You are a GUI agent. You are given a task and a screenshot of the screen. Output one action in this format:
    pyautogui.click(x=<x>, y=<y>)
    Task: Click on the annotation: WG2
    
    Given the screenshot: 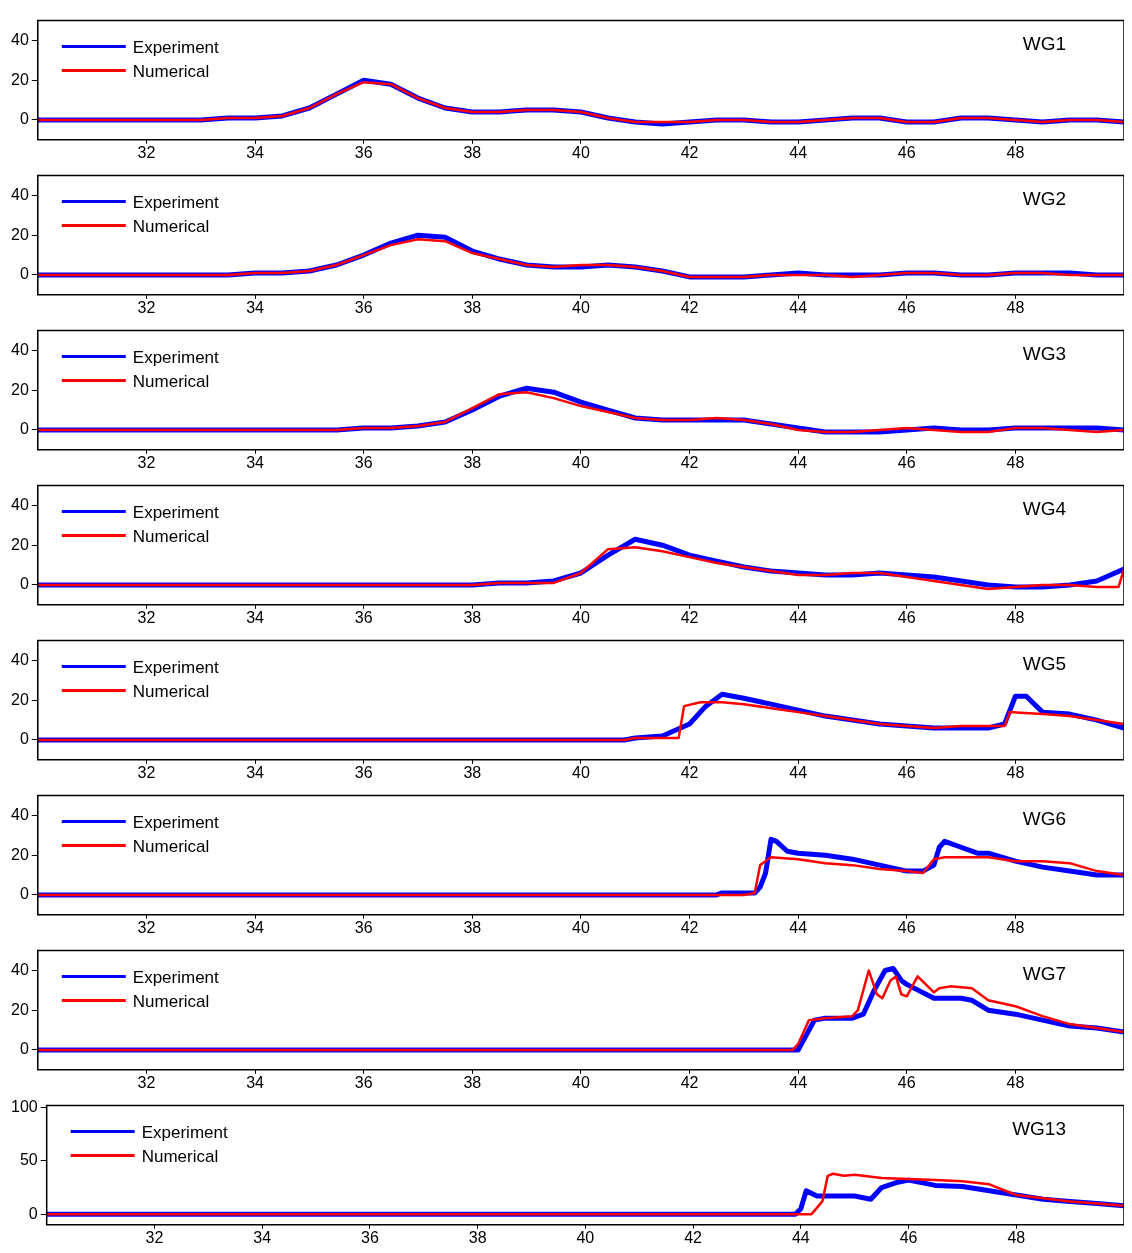 What is the action you would take?
    pyautogui.click(x=1044, y=198)
    